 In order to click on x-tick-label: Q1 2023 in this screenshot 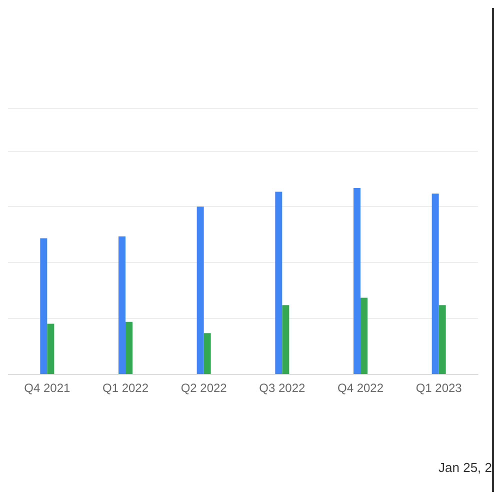, I will do `click(439, 388)`.